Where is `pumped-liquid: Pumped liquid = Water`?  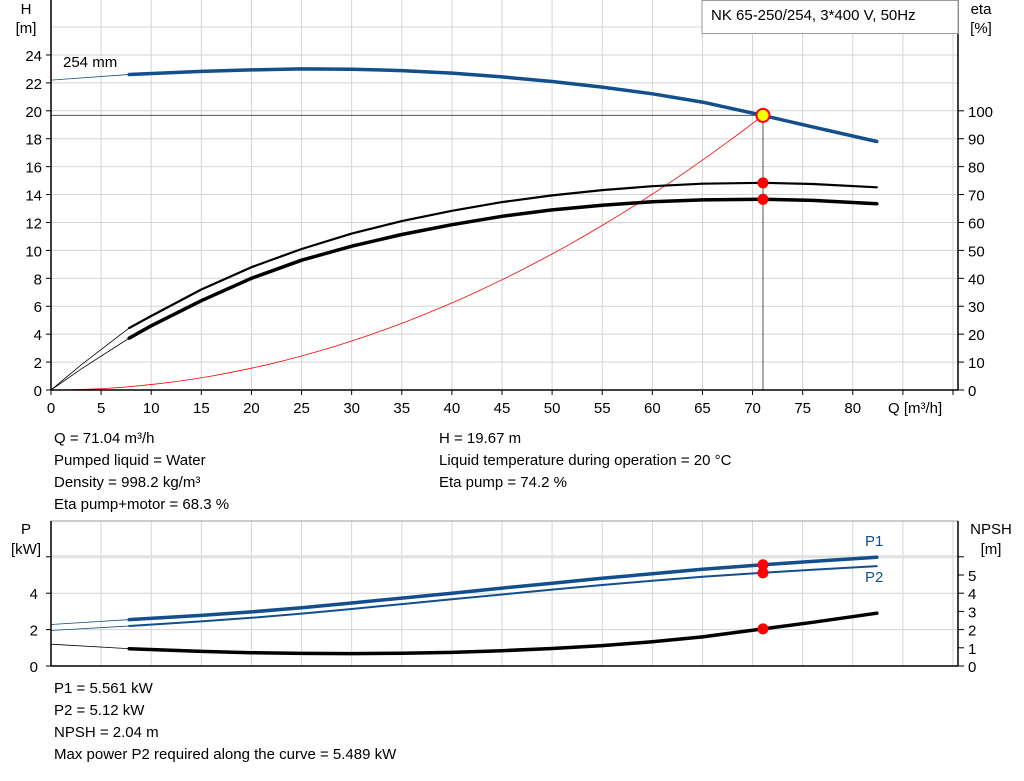 pumped-liquid: Pumped liquid = Water is located at coordinates (130, 460).